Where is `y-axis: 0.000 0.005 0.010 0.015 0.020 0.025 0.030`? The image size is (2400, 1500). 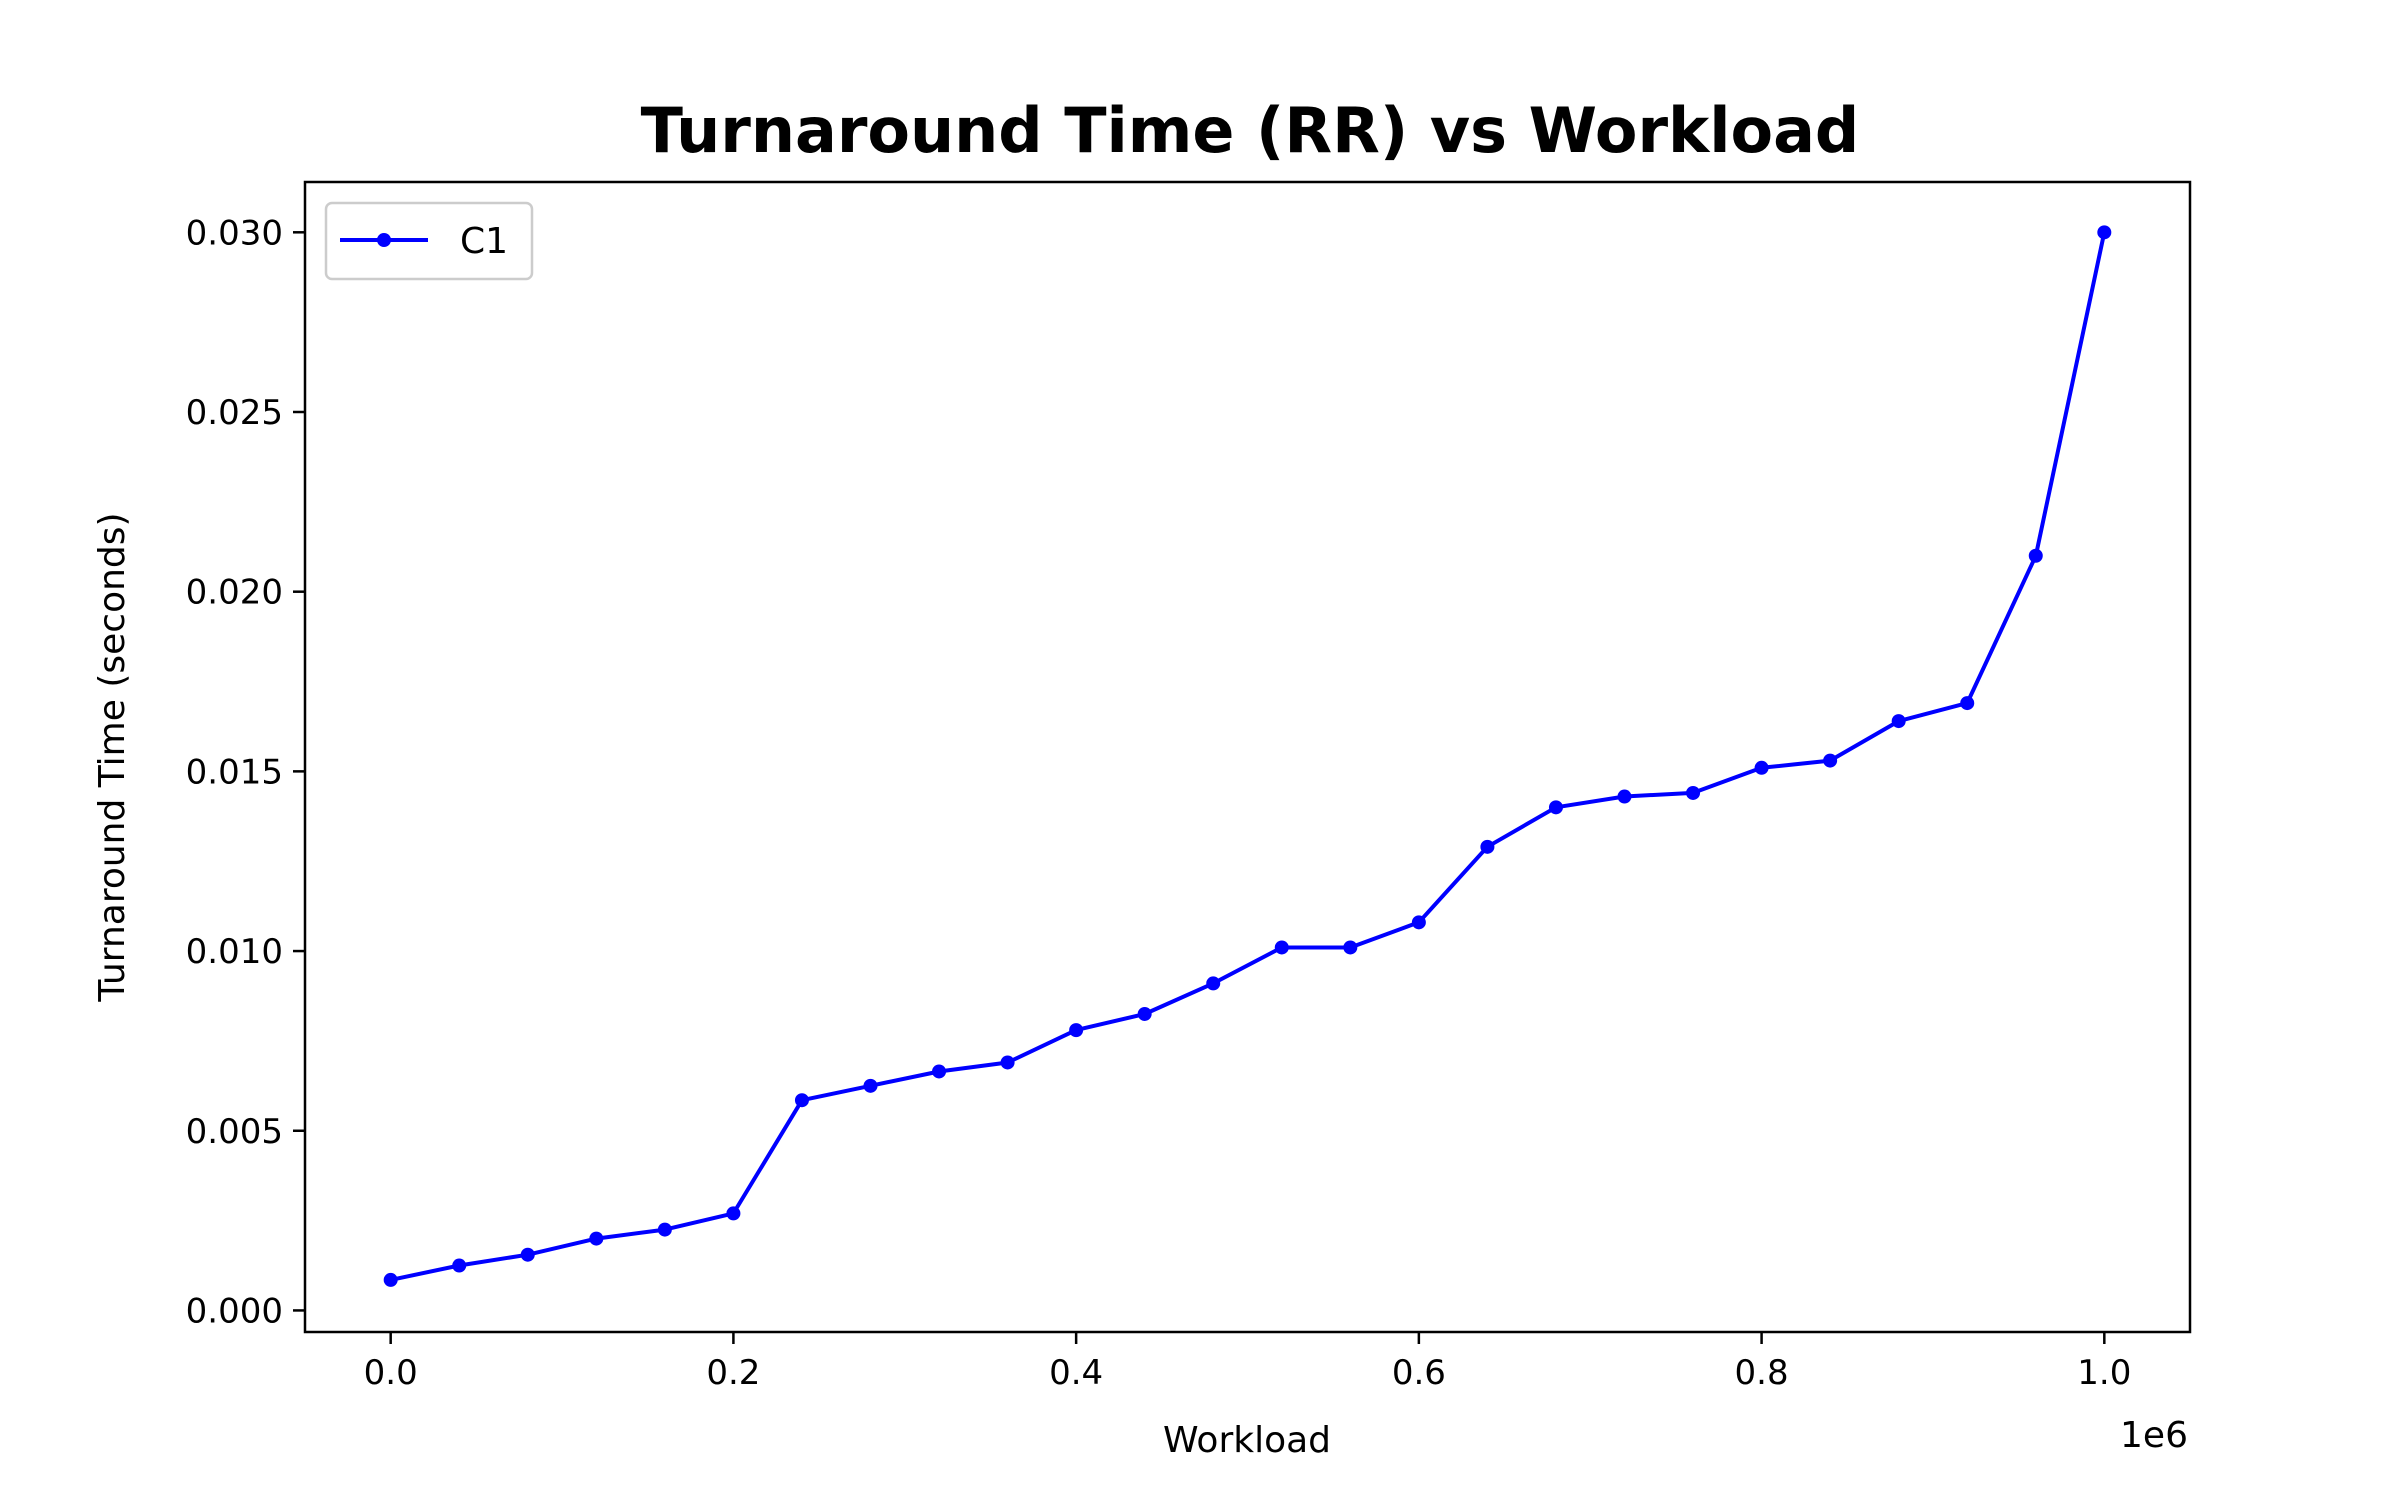 y-axis: 0.000 0.005 0.010 0.015 0.020 0.025 0.030 is located at coordinates (245, 772).